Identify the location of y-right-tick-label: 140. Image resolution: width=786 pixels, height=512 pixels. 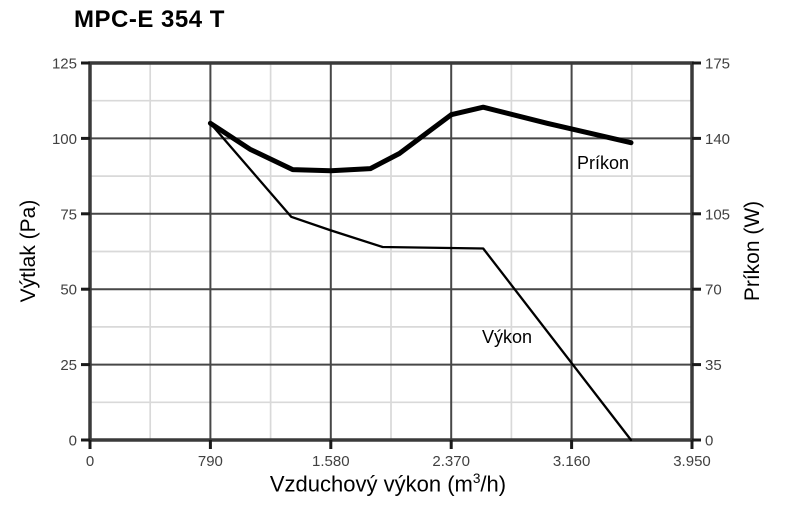
(717, 139).